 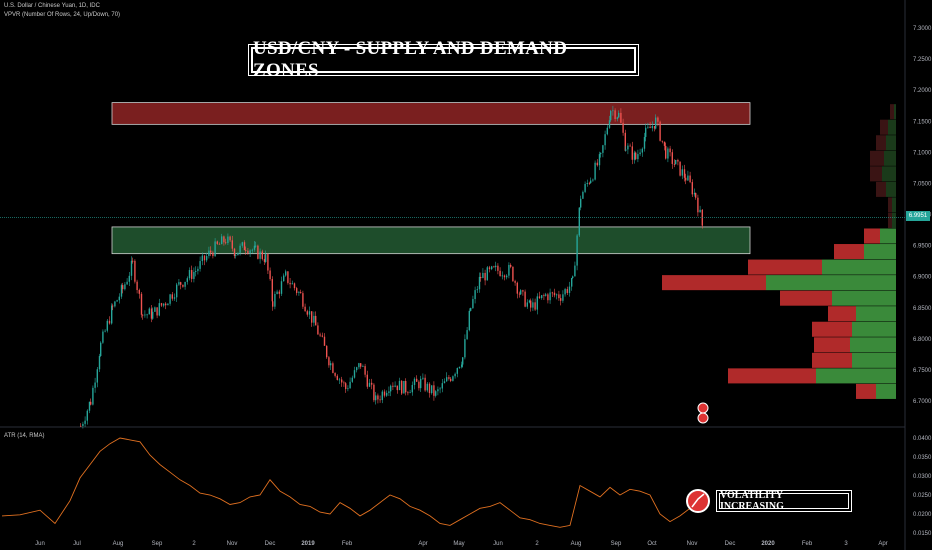 I want to click on atr-tick-label: 0.0200, so click(x=922, y=515).